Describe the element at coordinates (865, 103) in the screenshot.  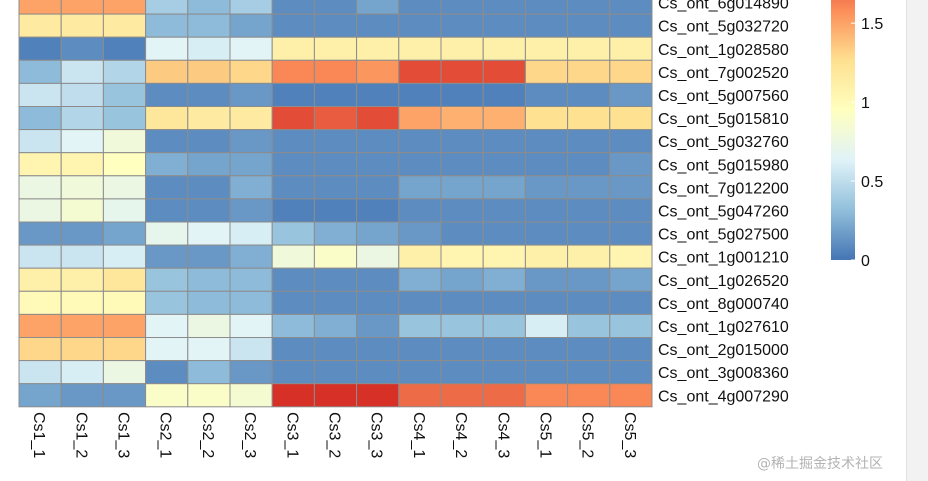
I see `legend-tick-label: 1` at that location.